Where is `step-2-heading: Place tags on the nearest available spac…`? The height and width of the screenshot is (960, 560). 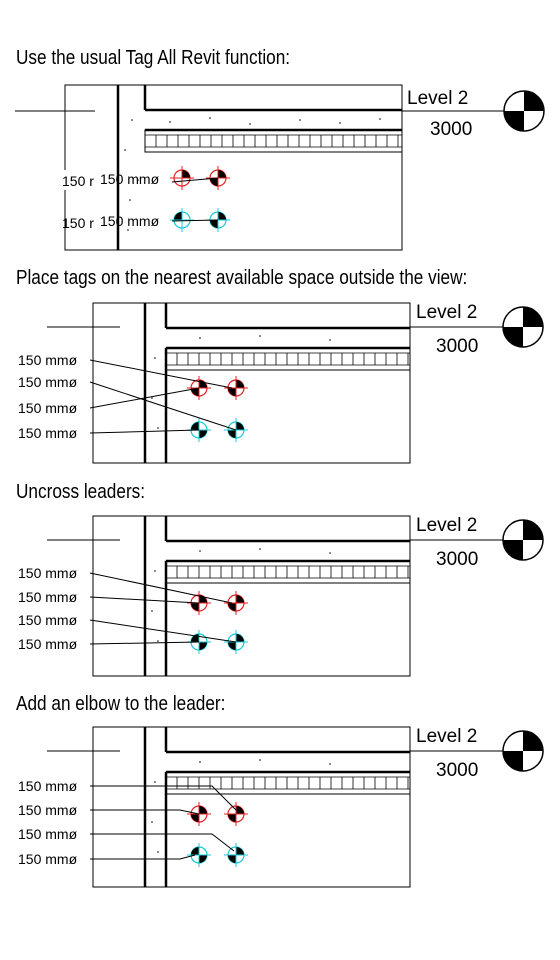
step-2-heading: Place tags on the nearest available spac… is located at coordinates (242, 278).